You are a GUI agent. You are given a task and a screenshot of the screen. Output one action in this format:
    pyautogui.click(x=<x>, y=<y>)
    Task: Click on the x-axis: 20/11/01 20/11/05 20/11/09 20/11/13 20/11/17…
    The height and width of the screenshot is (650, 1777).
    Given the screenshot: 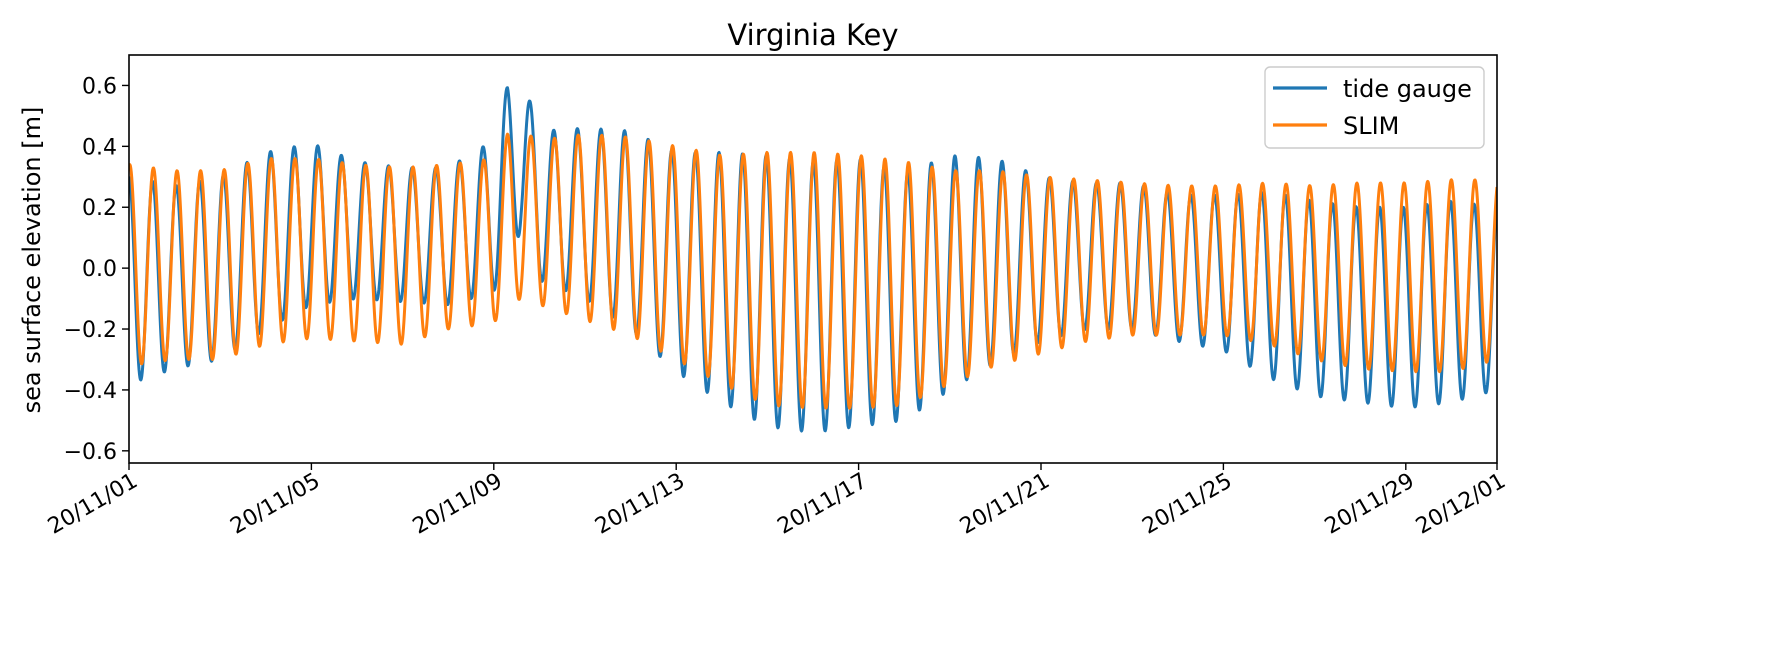 What is the action you would take?
    pyautogui.click(x=777, y=501)
    